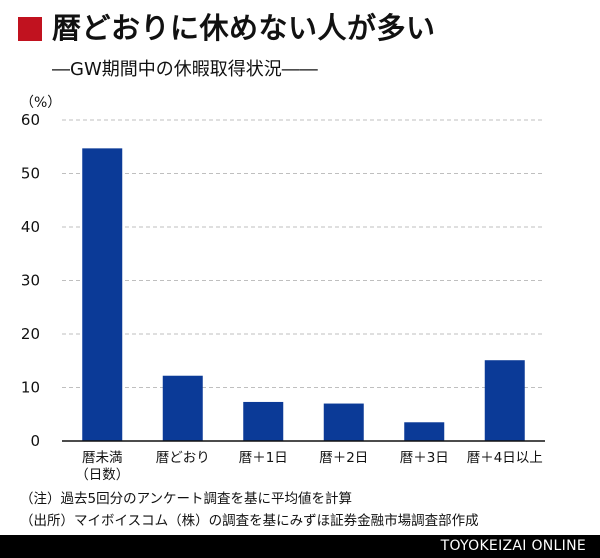 The height and width of the screenshot is (558, 600). Describe the element at coordinates (30, 388) in the screenshot. I see `y-tick-label: 10` at that location.